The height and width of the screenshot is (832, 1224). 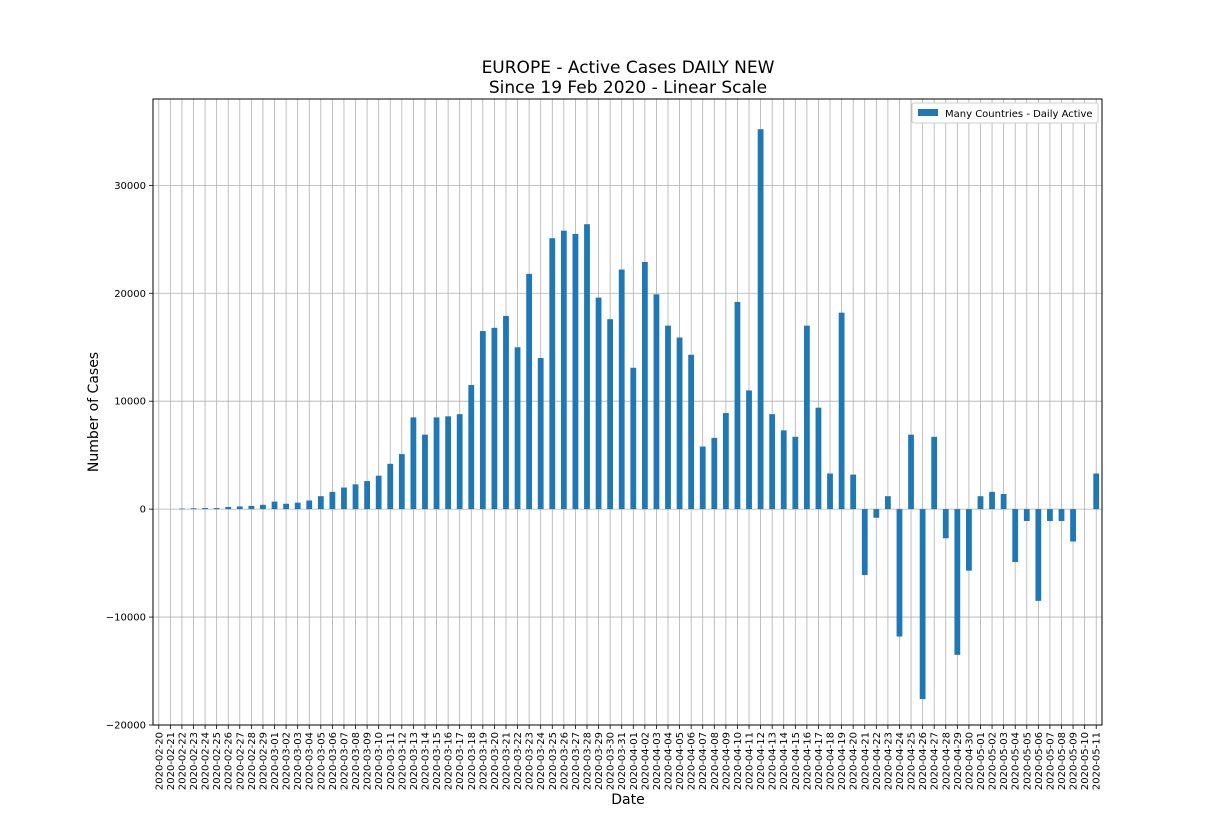 What do you see at coordinates (298, 761) in the screenshot?
I see `x-tick-label: 2020-03-03` at bounding box center [298, 761].